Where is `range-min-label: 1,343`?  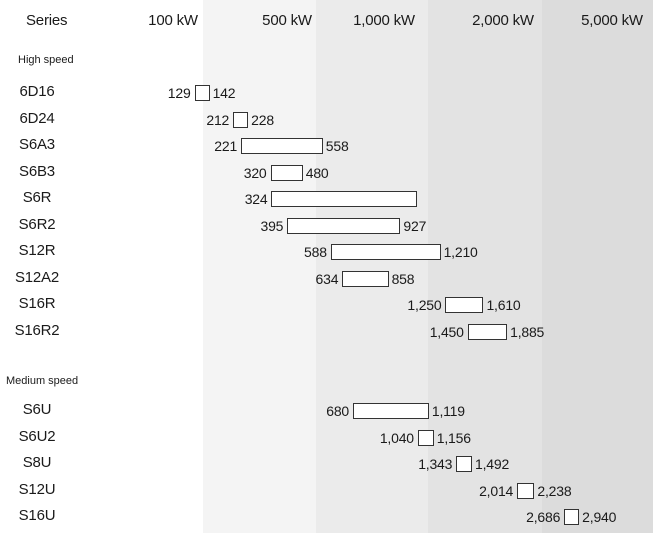 range-min-label: 1,343 is located at coordinates (435, 464).